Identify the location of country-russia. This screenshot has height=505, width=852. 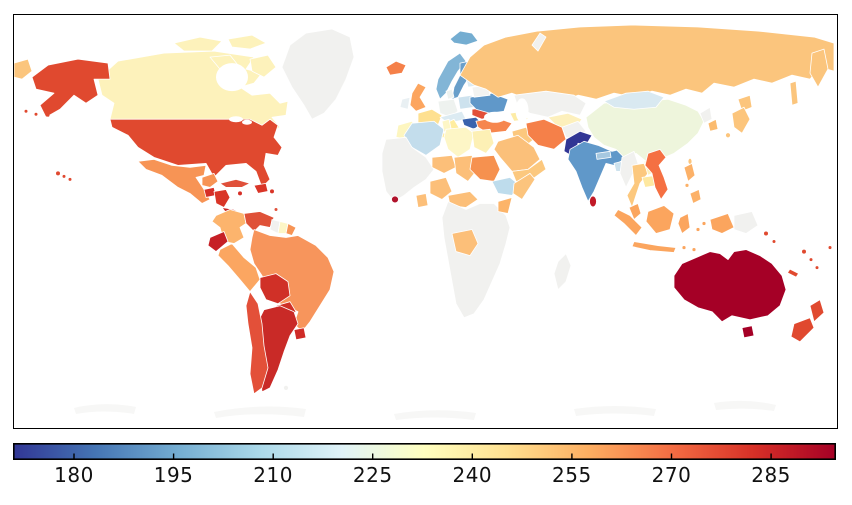
(647, 63).